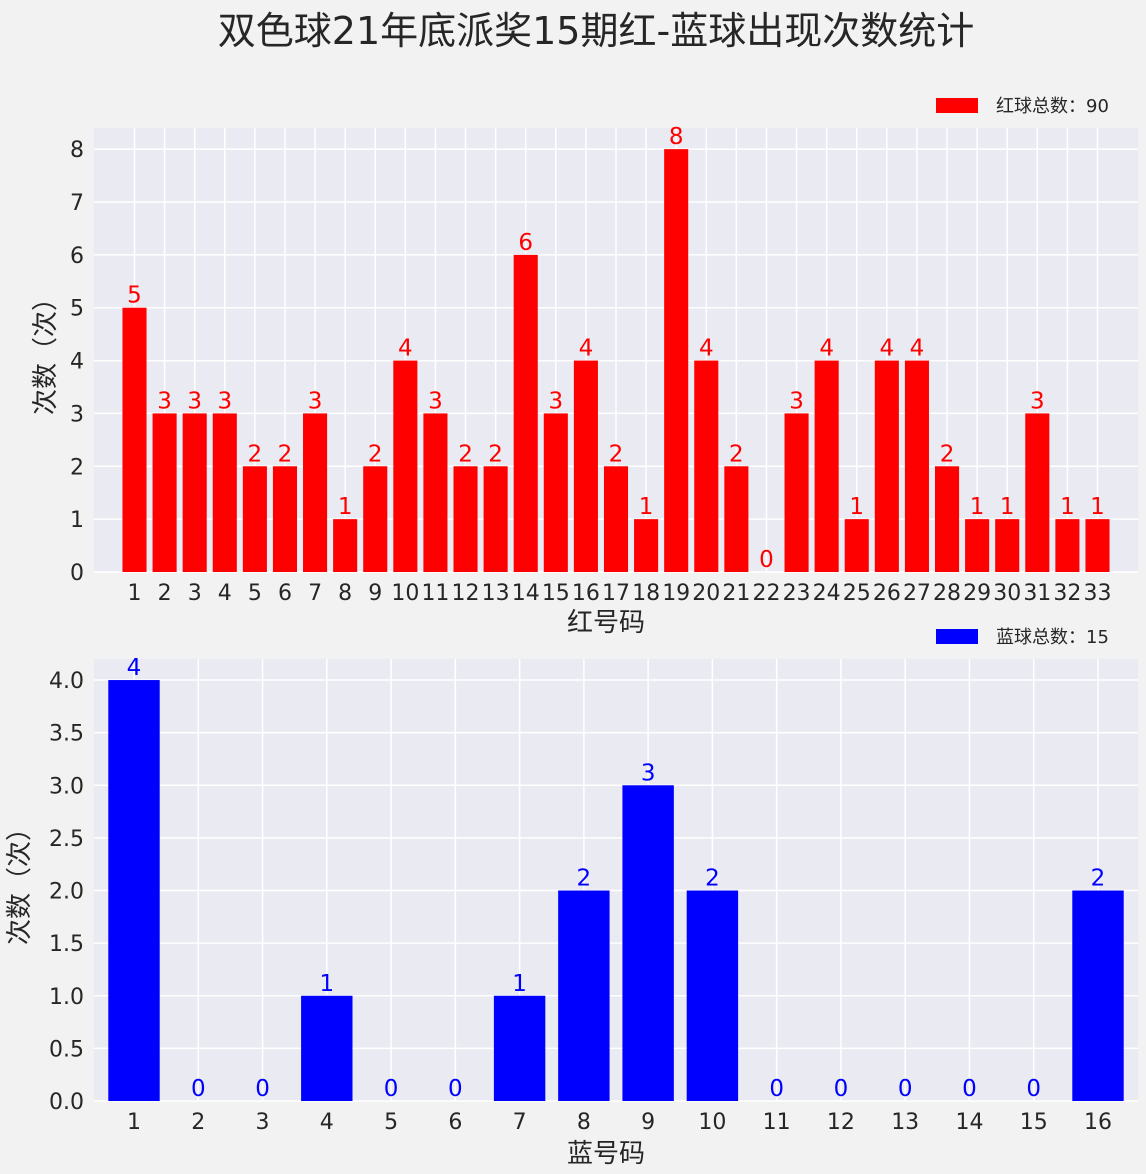 This screenshot has height=1174, width=1146. Describe the element at coordinates (766, 593) in the screenshot. I see `red-x-tick-label: 22` at that location.